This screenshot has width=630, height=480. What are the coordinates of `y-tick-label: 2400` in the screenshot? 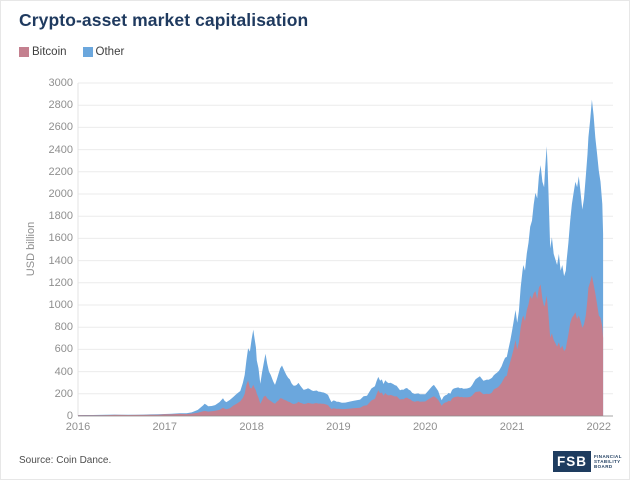 It's located at (60, 149).